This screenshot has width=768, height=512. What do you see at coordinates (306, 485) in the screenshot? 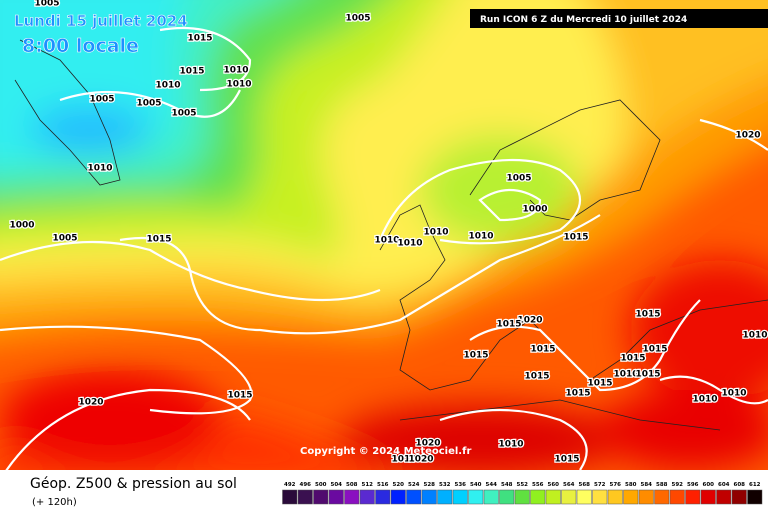
I see `colorbar-label: 496` at bounding box center [306, 485].